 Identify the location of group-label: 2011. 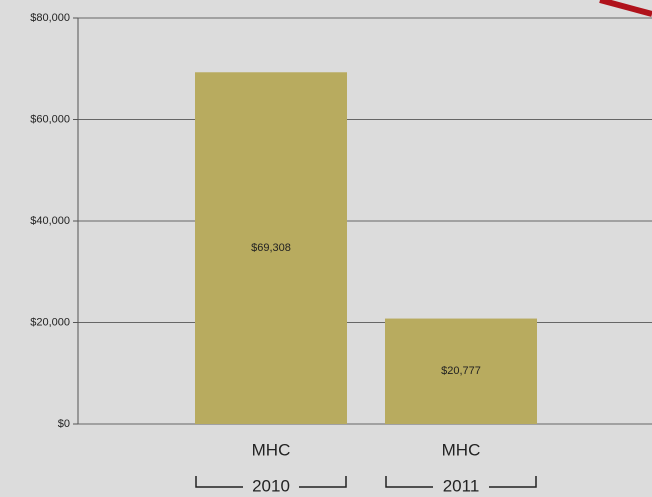
(461, 485).